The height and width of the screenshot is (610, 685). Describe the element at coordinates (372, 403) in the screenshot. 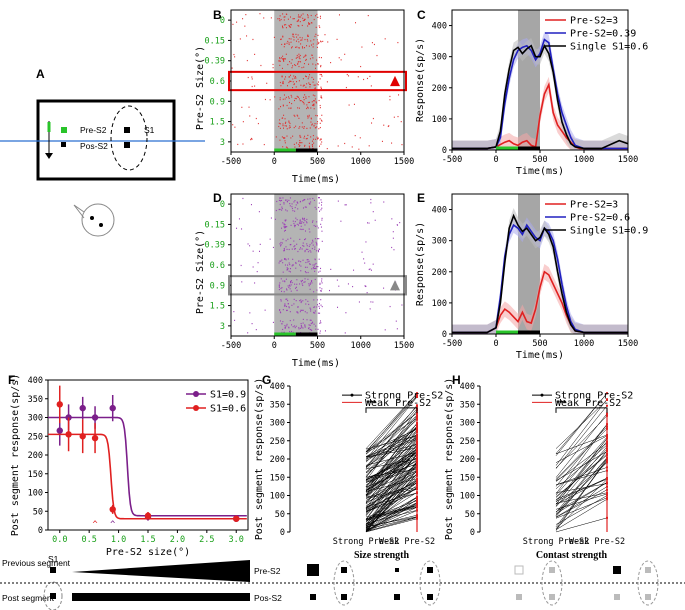

I see `significance-stars: ***` at that location.